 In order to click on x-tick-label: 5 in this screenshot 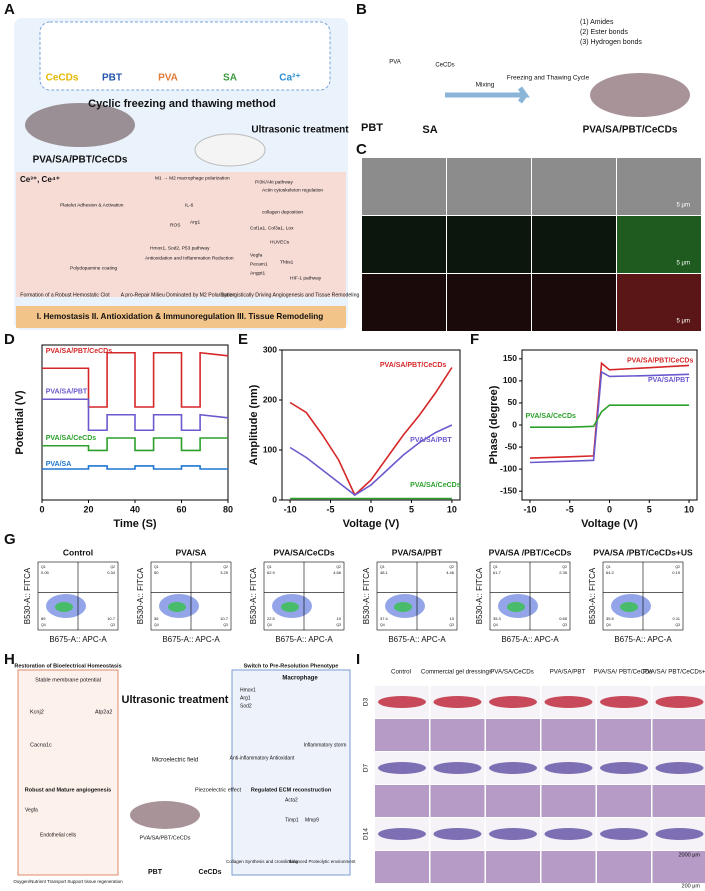, I will do `click(411, 509)`.